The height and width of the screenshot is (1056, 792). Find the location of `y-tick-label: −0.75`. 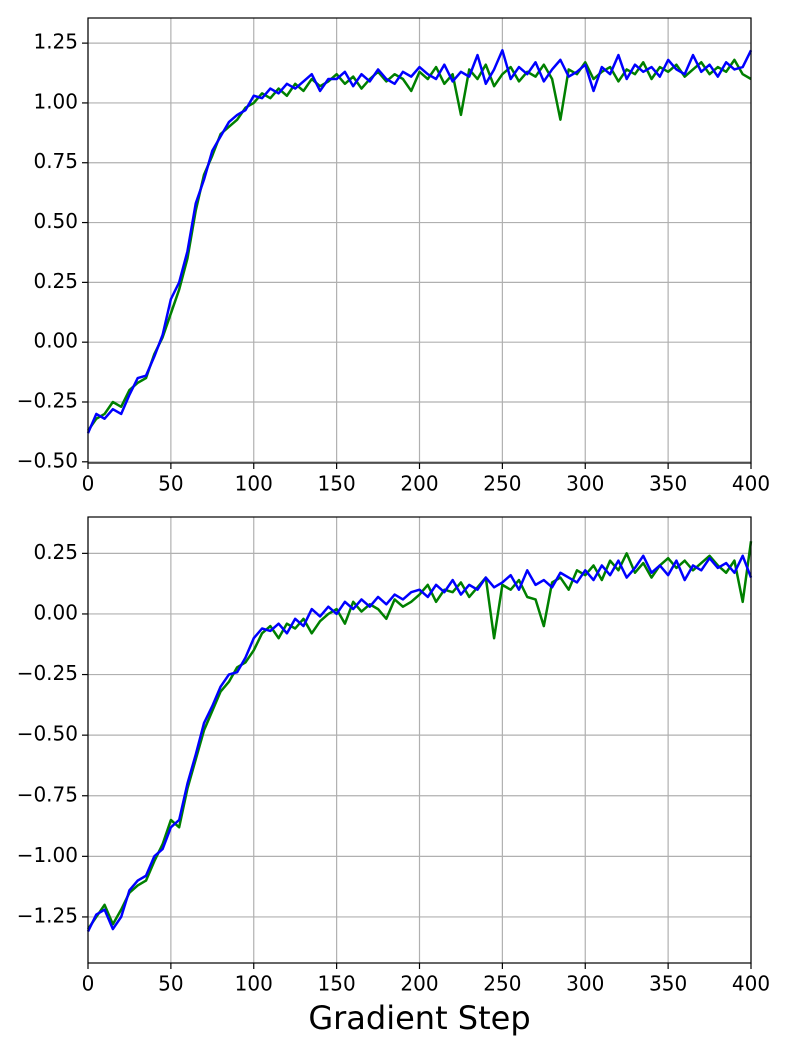

y-tick-label: −0.75 is located at coordinates (47, 794).